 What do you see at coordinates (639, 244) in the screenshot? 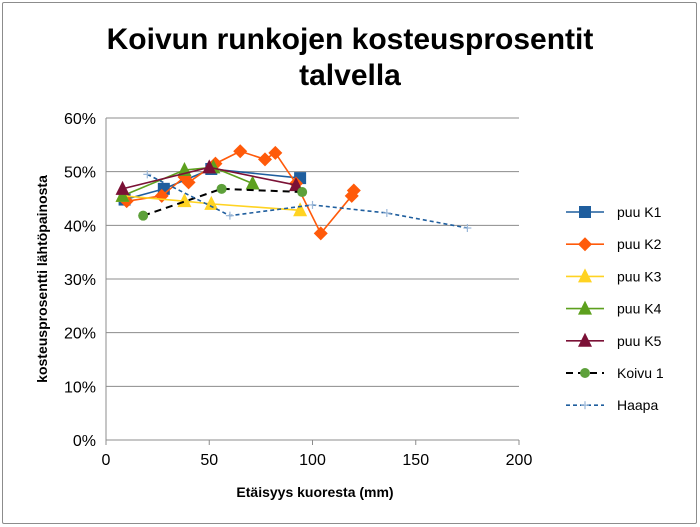
I see `legend-label: puu K2` at bounding box center [639, 244].